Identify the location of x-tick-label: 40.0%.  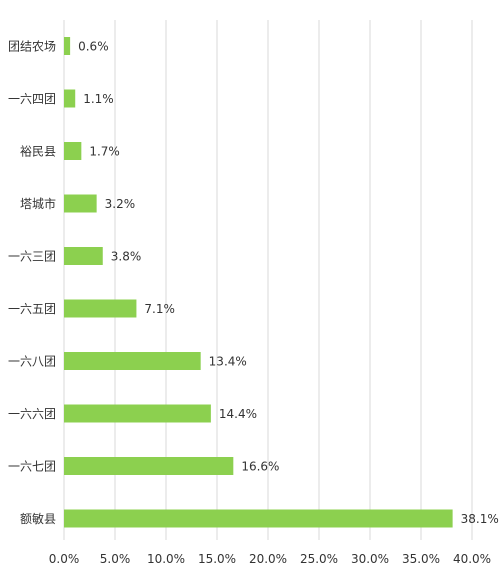
(472, 559).